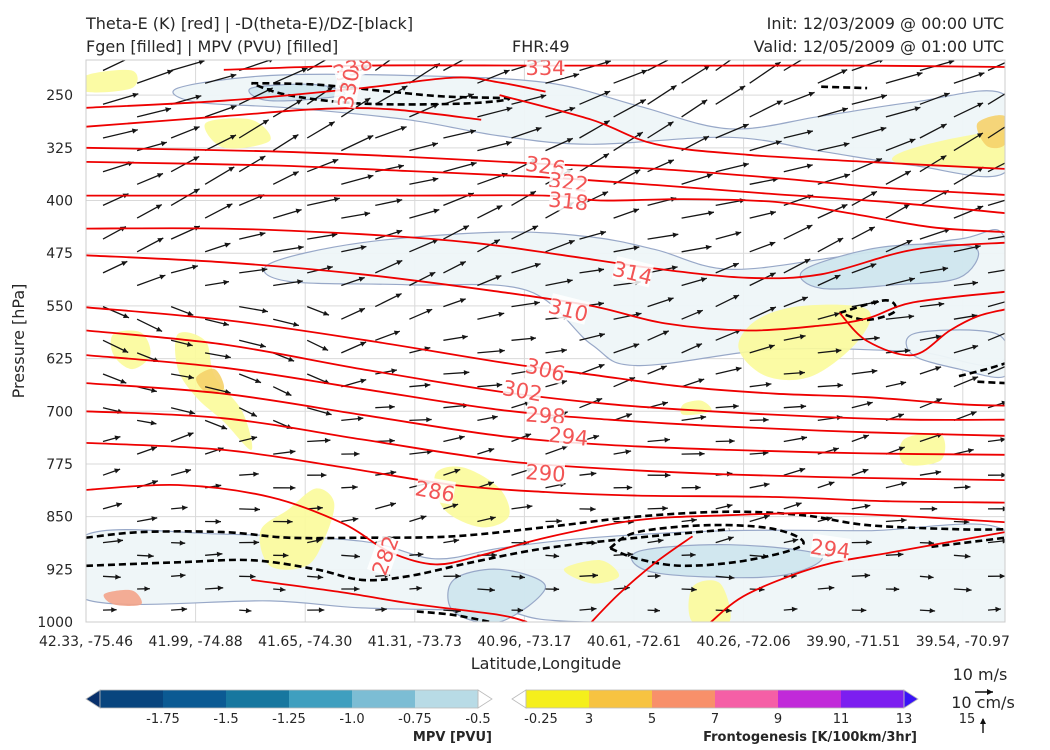 The width and height of the screenshot is (1050, 750). I want to click on y-axis-label: Pressure [hPa], so click(18, 341).